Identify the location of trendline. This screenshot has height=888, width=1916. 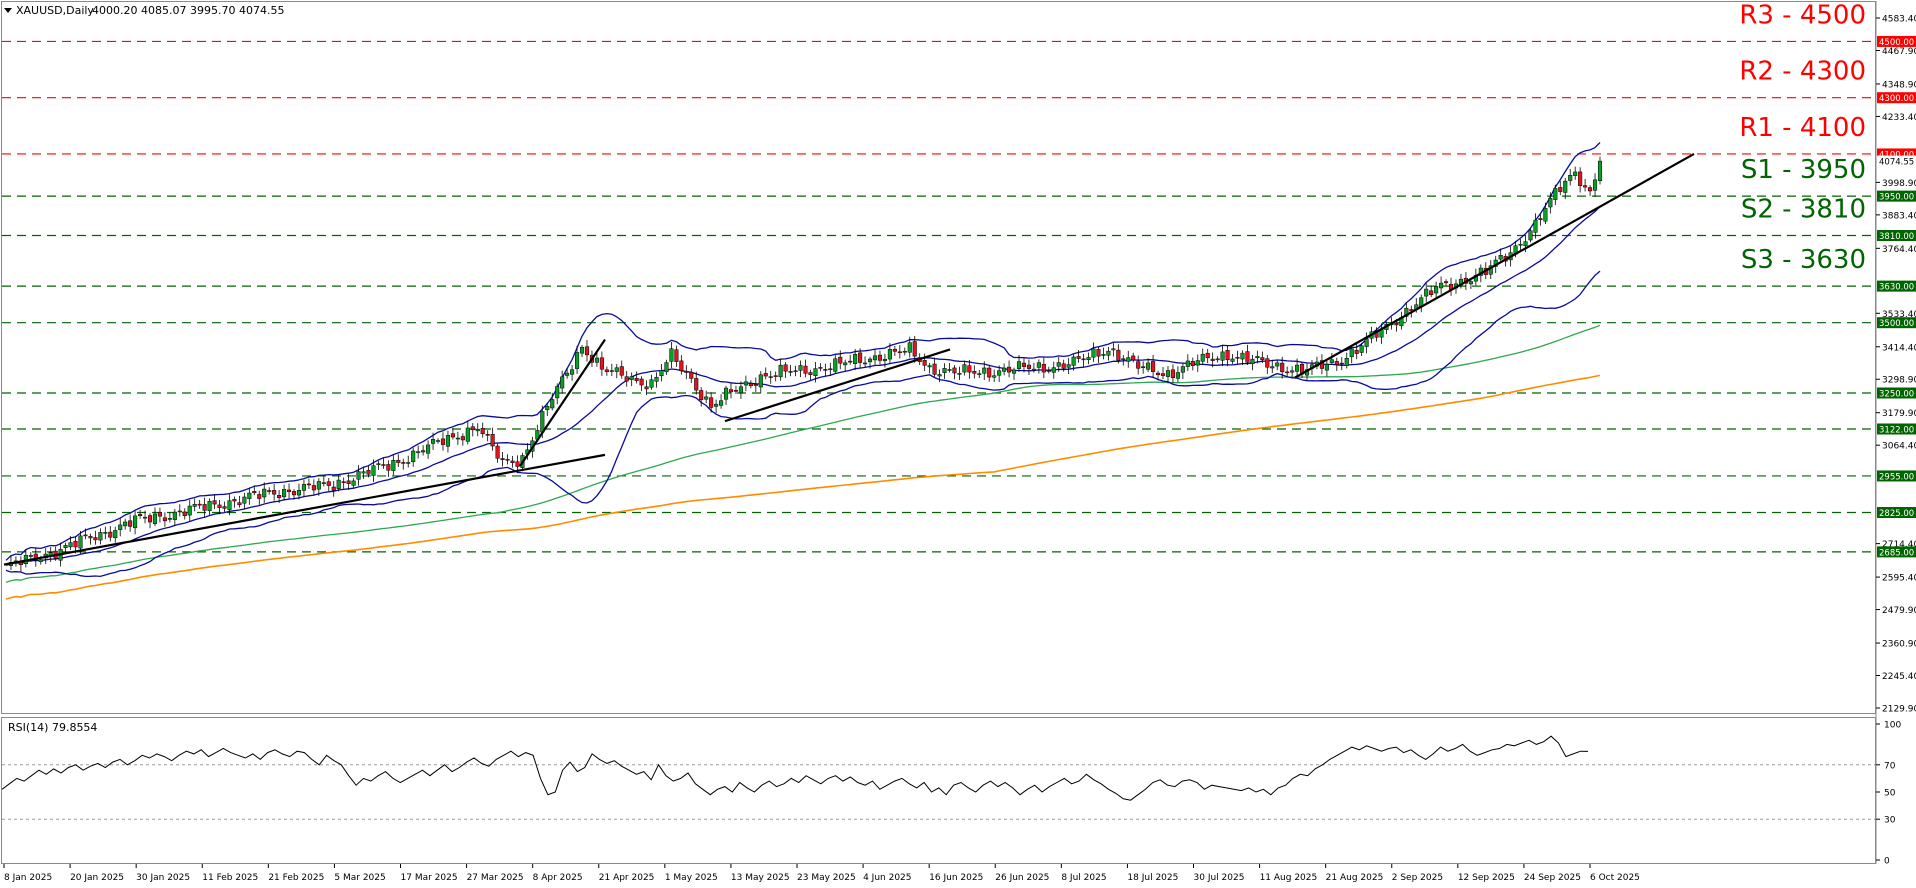
(837, 385).